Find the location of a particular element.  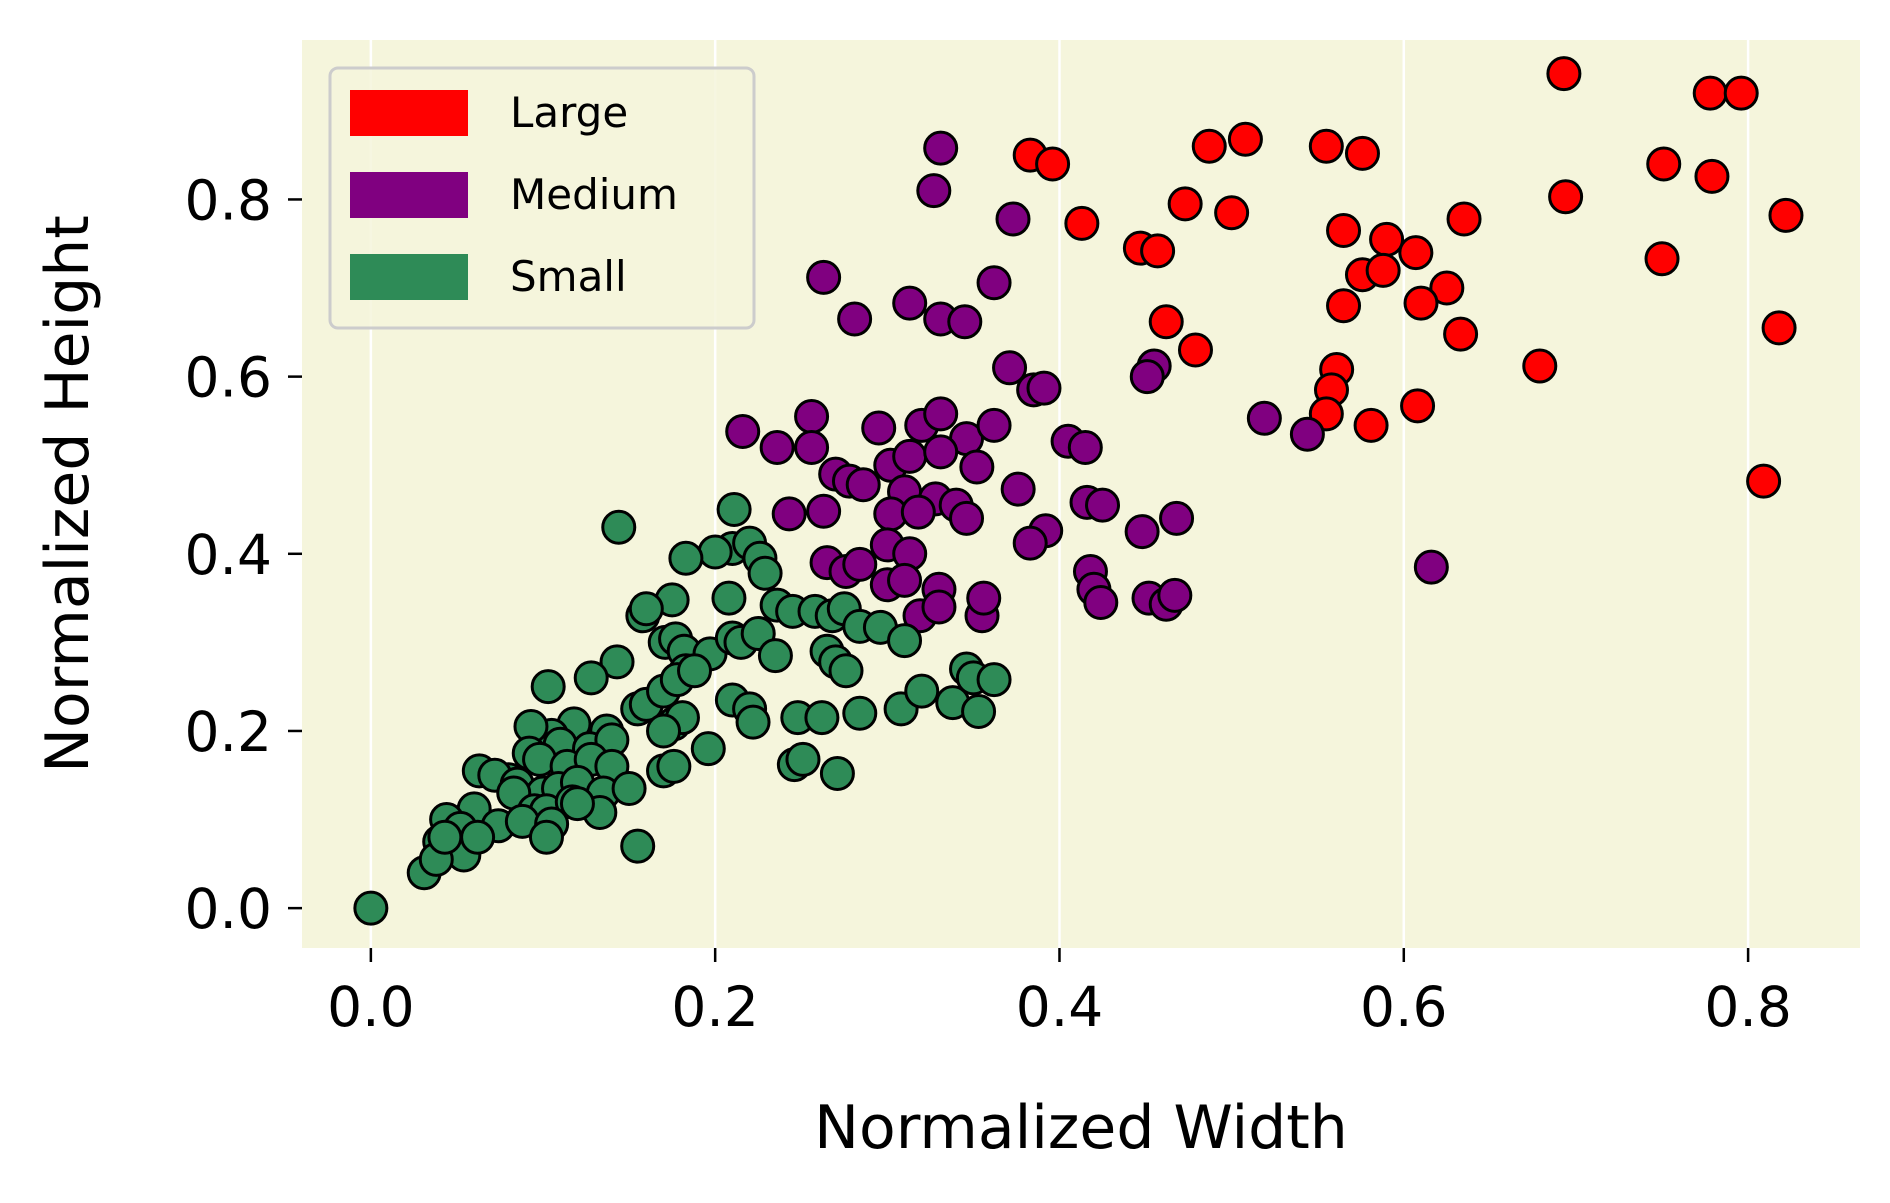

legend: Large Medium Small is located at coordinates (542, 198).